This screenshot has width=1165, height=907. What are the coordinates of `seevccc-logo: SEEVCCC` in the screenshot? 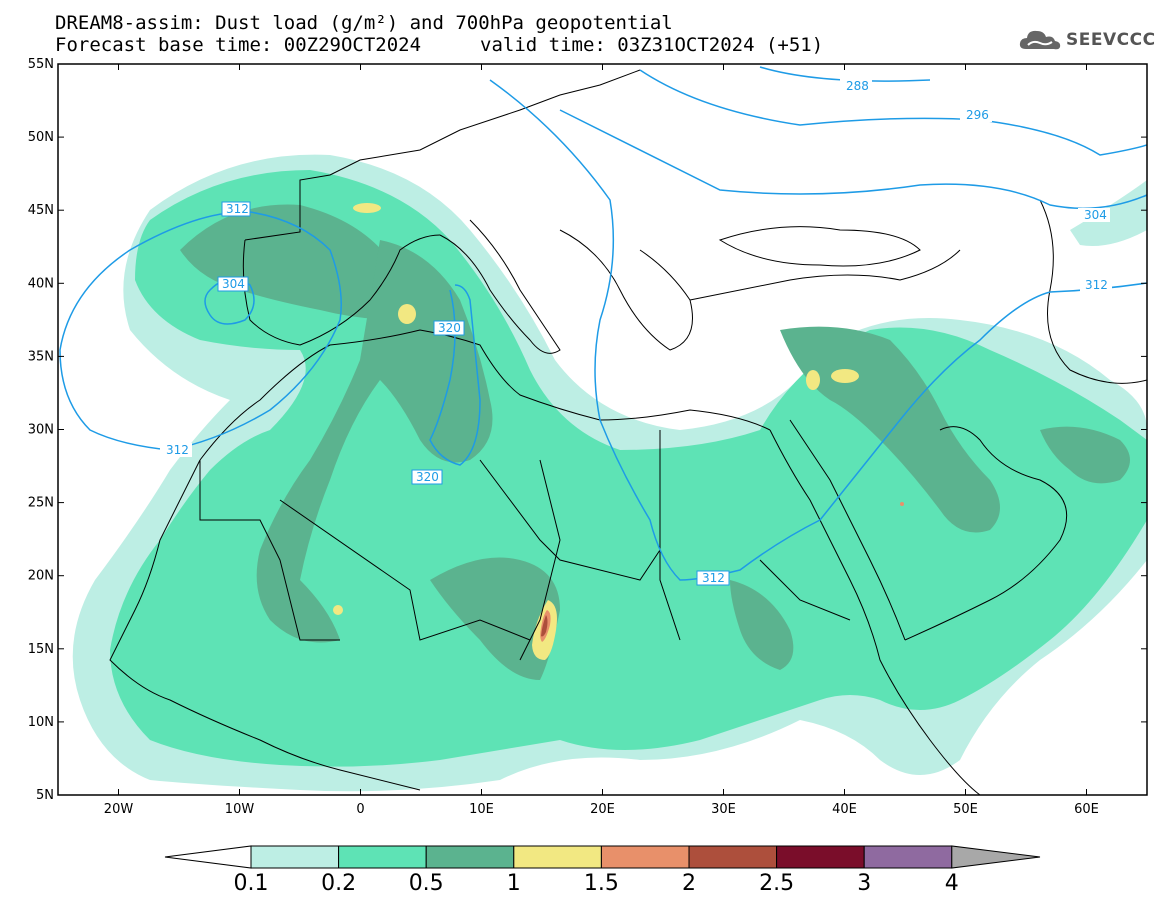 It's located at (1087, 40).